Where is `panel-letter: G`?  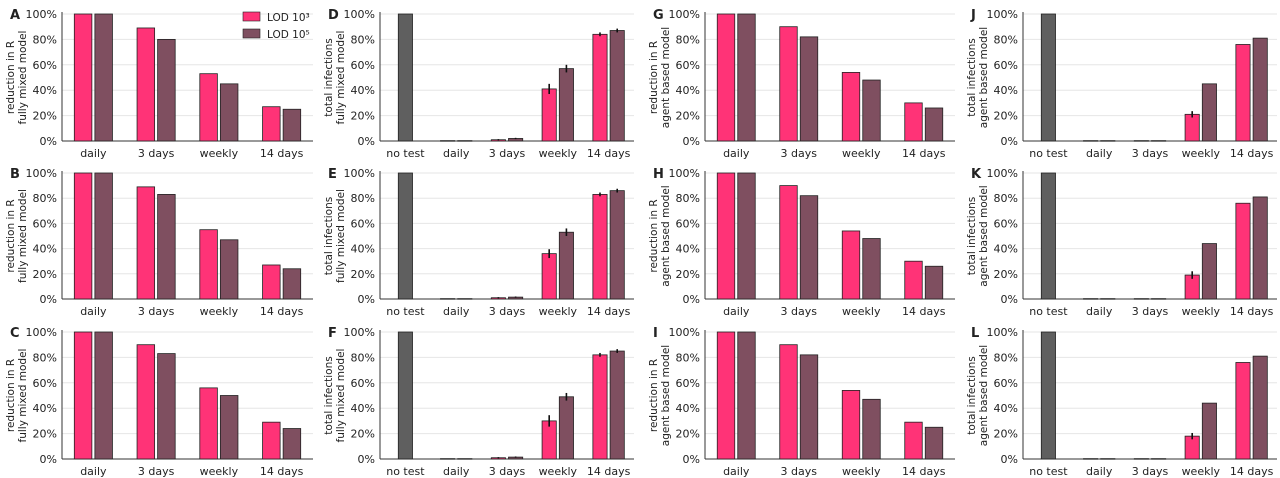 panel-letter: G is located at coordinates (658, 15).